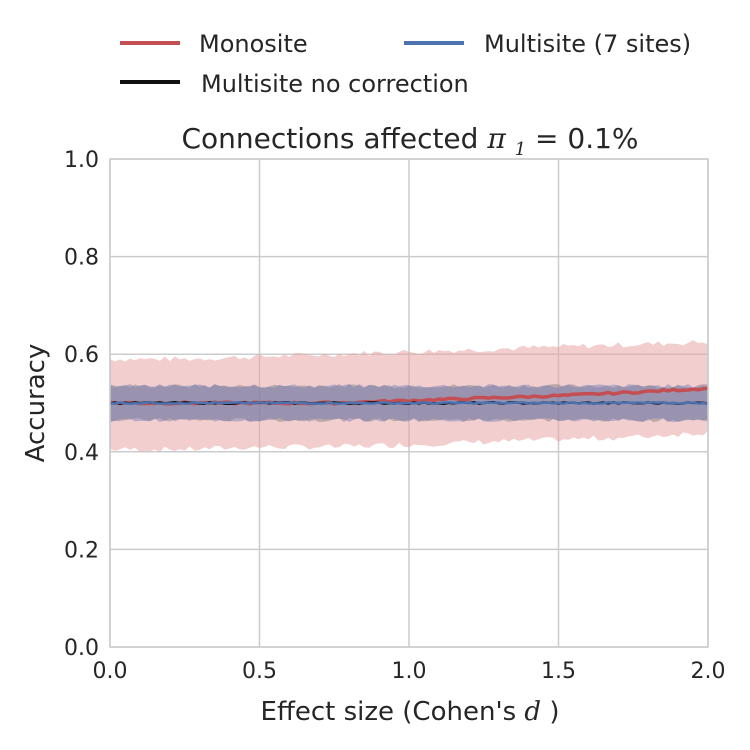  What do you see at coordinates (708, 671) in the screenshot?
I see `x-tick-label: 2.0` at bounding box center [708, 671].